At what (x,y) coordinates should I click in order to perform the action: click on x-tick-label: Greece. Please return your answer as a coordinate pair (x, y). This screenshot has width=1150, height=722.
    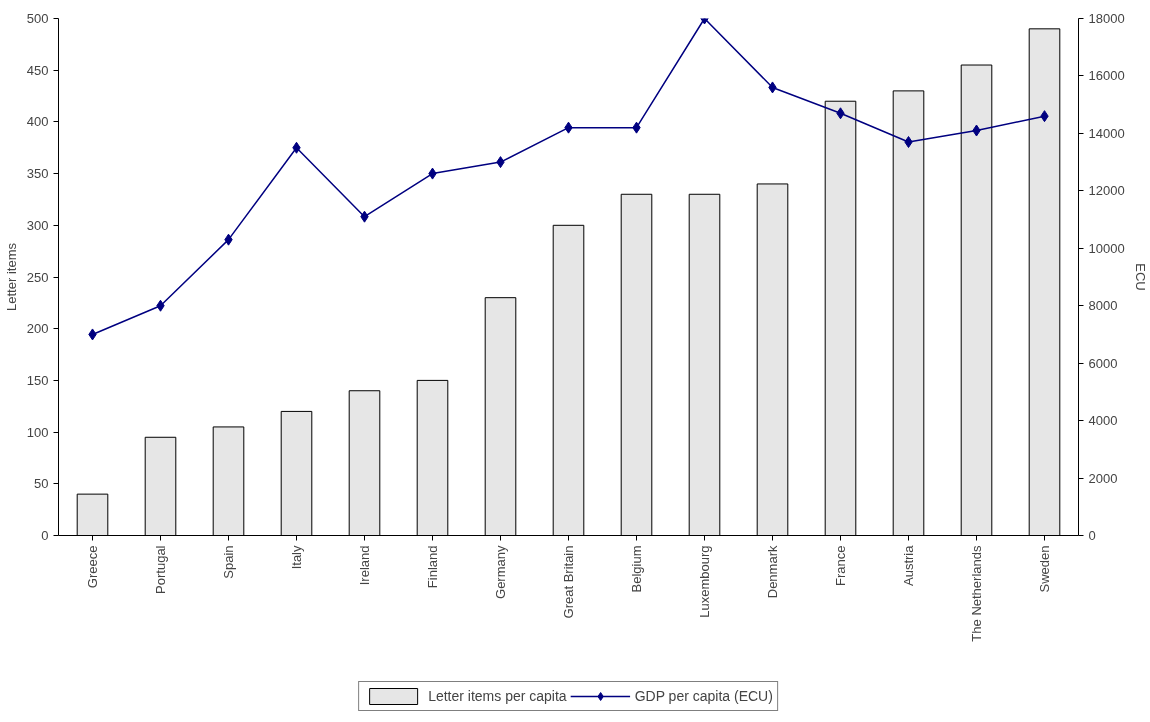
    Looking at the image, I should click on (92, 567).